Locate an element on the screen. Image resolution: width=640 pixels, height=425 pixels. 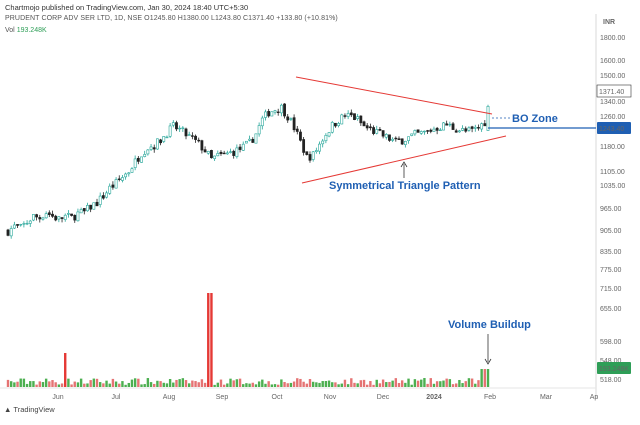
bo-zone-label: BO Zone is located at coordinates (535, 119).